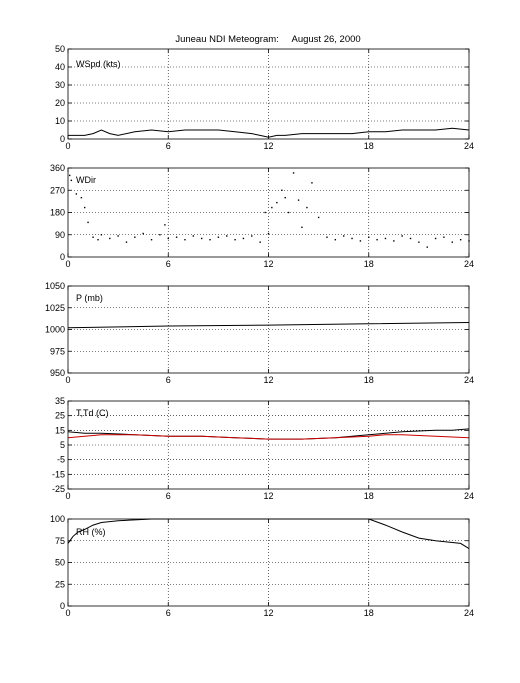 This screenshot has width=520, height=683. Describe the element at coordinates (58, 474) in the screenshot. I see `y-tick-label: -15` at that location.